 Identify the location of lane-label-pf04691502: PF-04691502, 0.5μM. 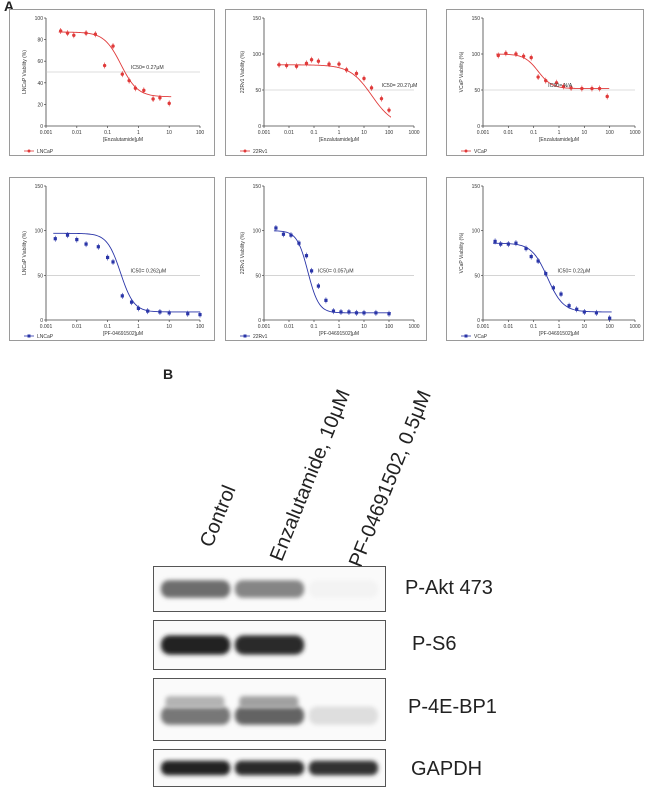
(390, 479).